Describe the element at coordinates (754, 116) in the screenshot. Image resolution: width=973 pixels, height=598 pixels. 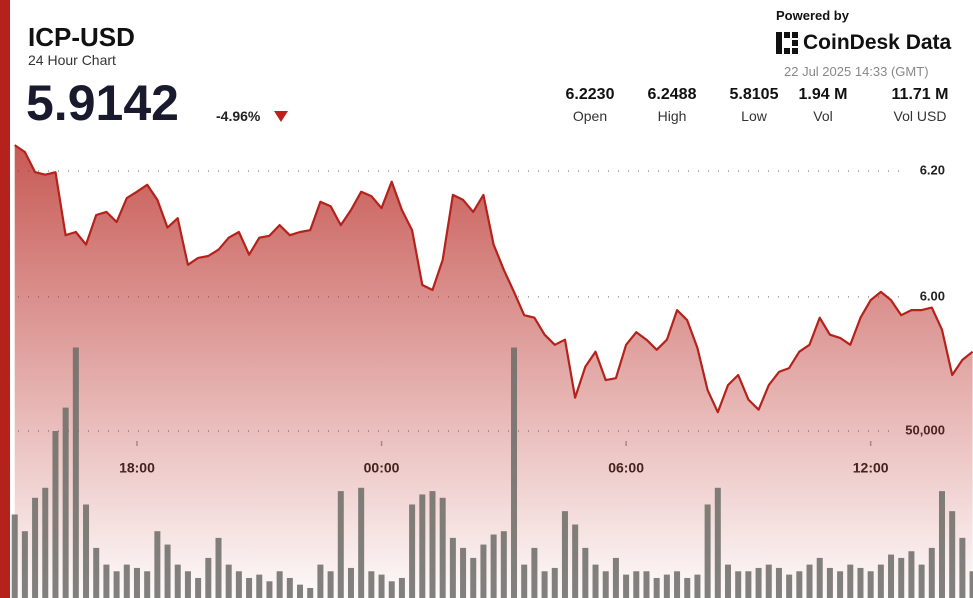
I see `stat-label: Low` at that location.